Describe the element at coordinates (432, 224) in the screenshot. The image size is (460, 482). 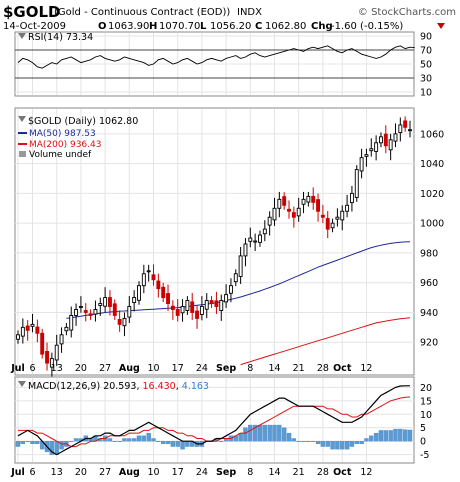
I see `y-tick-label: 1000` at that location.